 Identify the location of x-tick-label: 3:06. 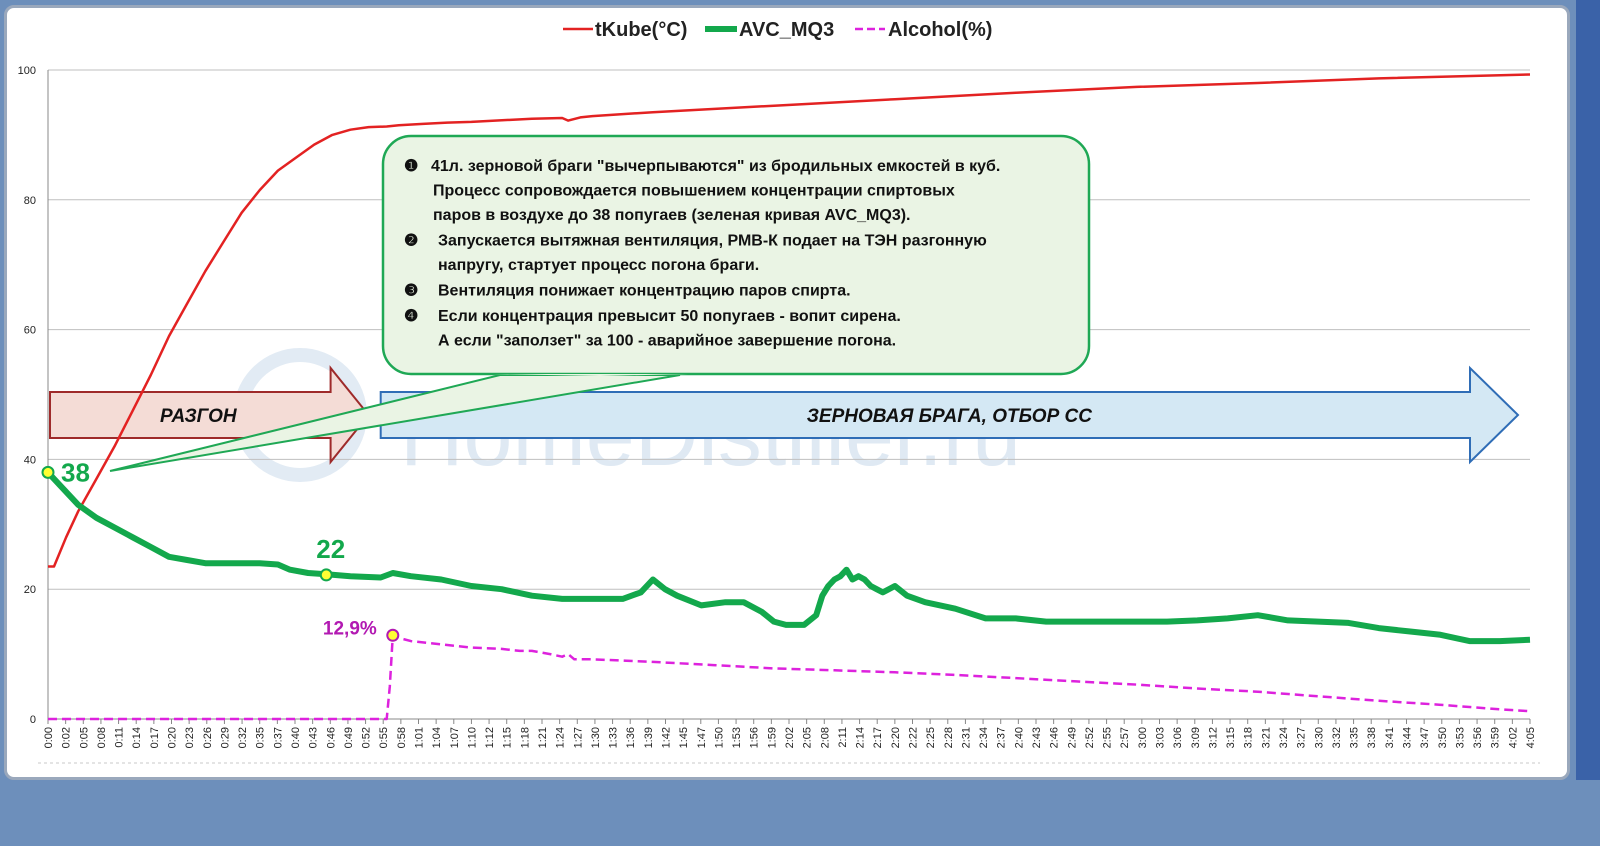
(1178, 737).